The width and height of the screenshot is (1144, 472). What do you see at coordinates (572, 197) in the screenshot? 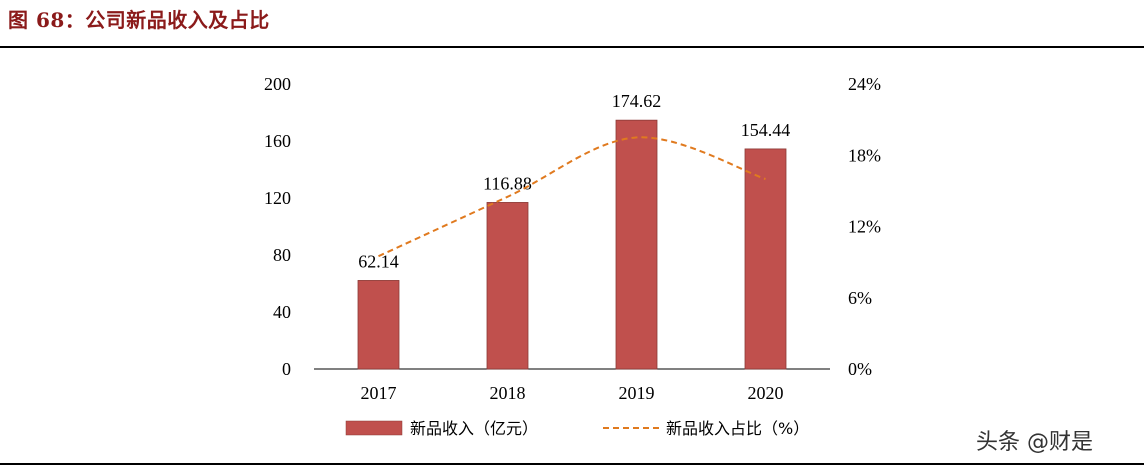
I see `ratio-line` at bounding box center [572, 197].